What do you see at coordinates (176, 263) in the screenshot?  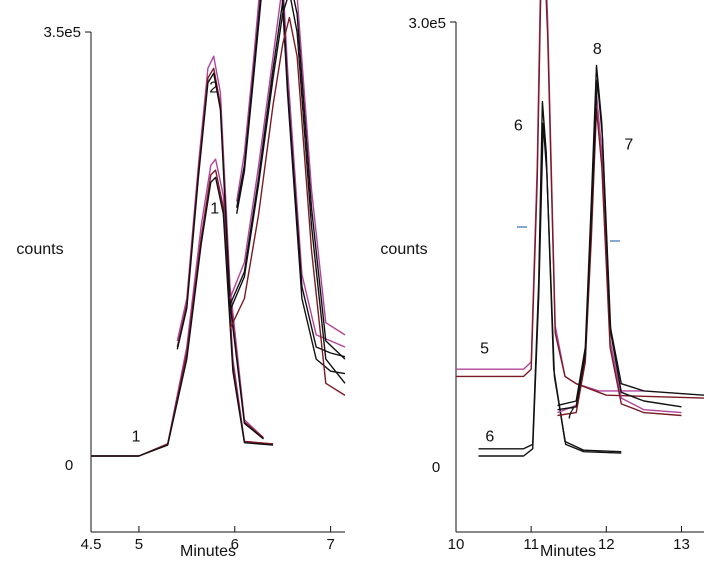 I see `left-peak-labels: 11234` at bounding box center [176, 263].